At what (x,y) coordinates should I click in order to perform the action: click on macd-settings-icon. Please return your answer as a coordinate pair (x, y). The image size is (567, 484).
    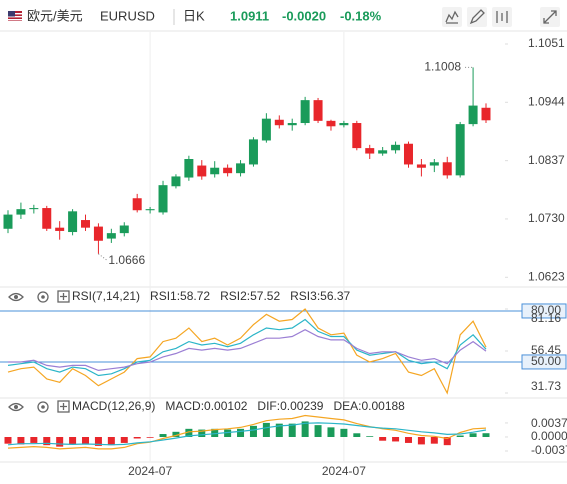
    Looking at the image, I should click on (43, 407).